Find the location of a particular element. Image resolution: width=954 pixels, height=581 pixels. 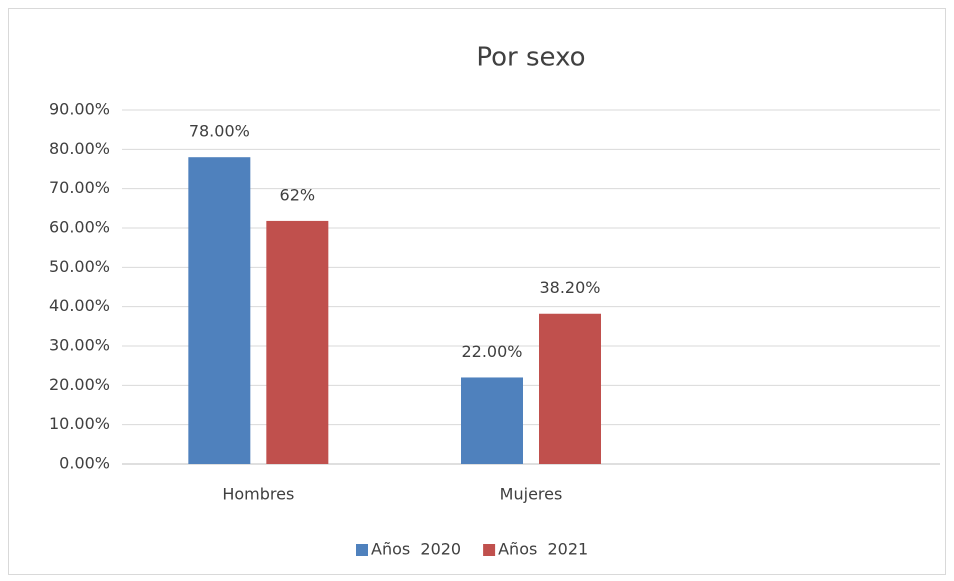

legend-label: Años 2021 is located at coordinates (543, 549).